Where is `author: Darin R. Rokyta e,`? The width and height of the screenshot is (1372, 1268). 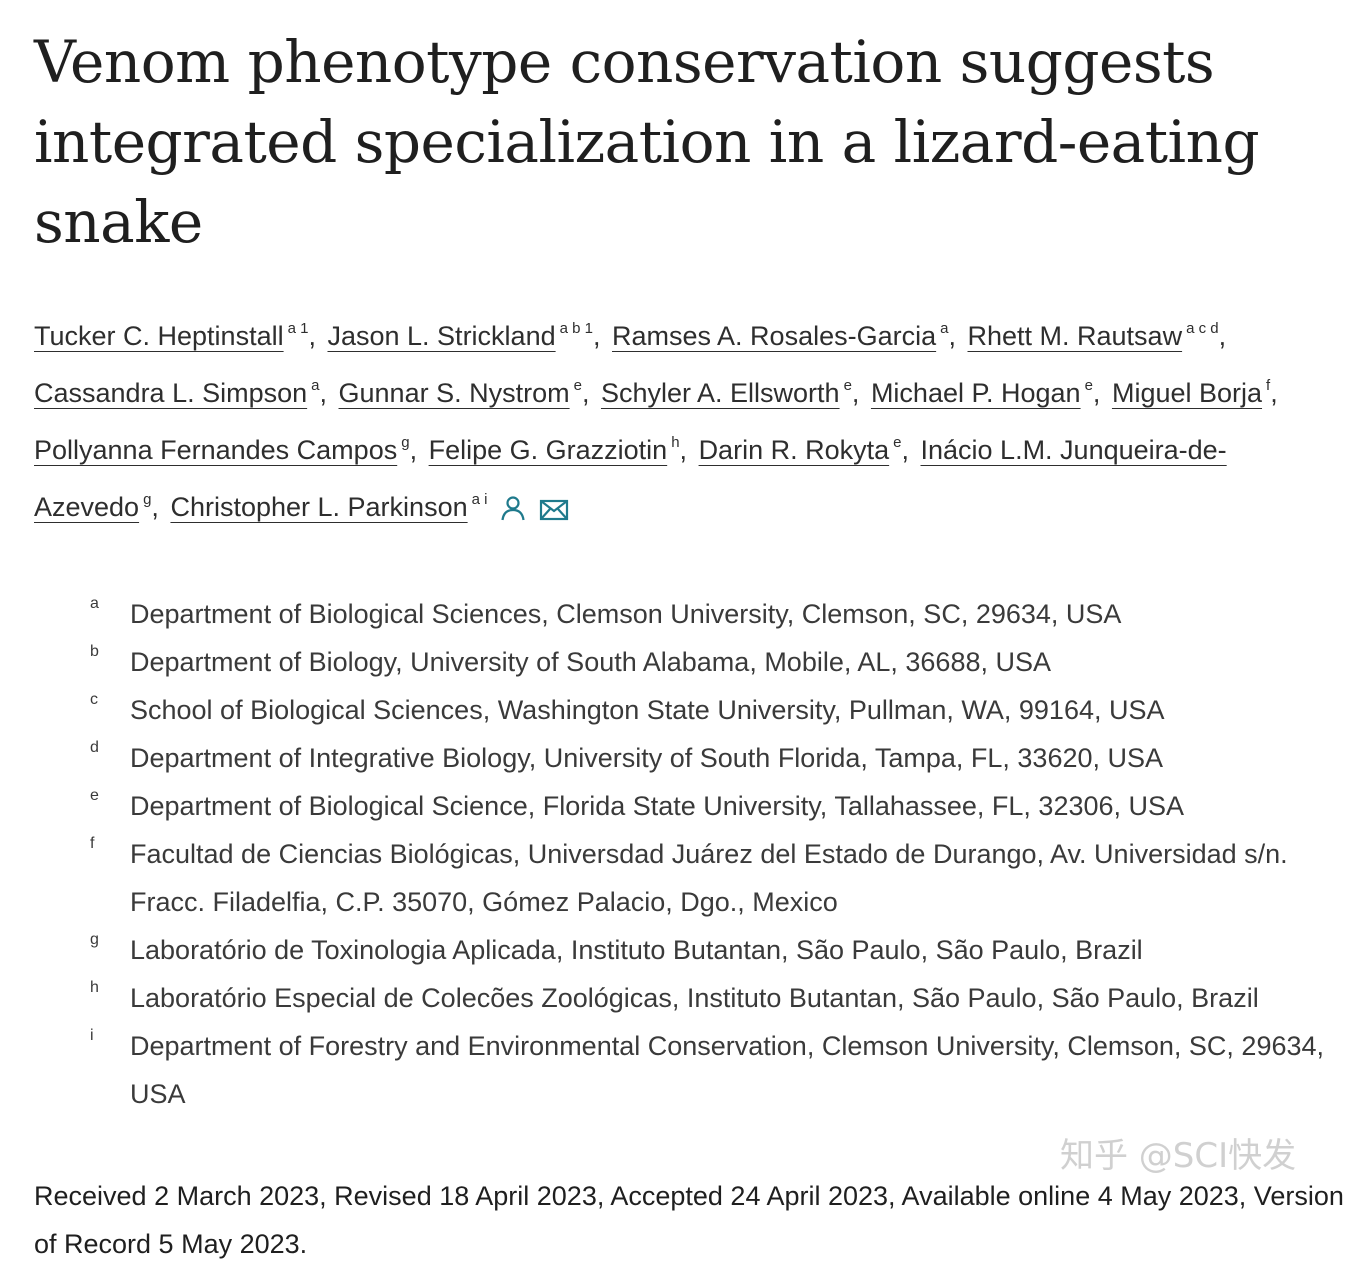 author: Darin R. Rokyta e, is located at coordinates (805, 449).